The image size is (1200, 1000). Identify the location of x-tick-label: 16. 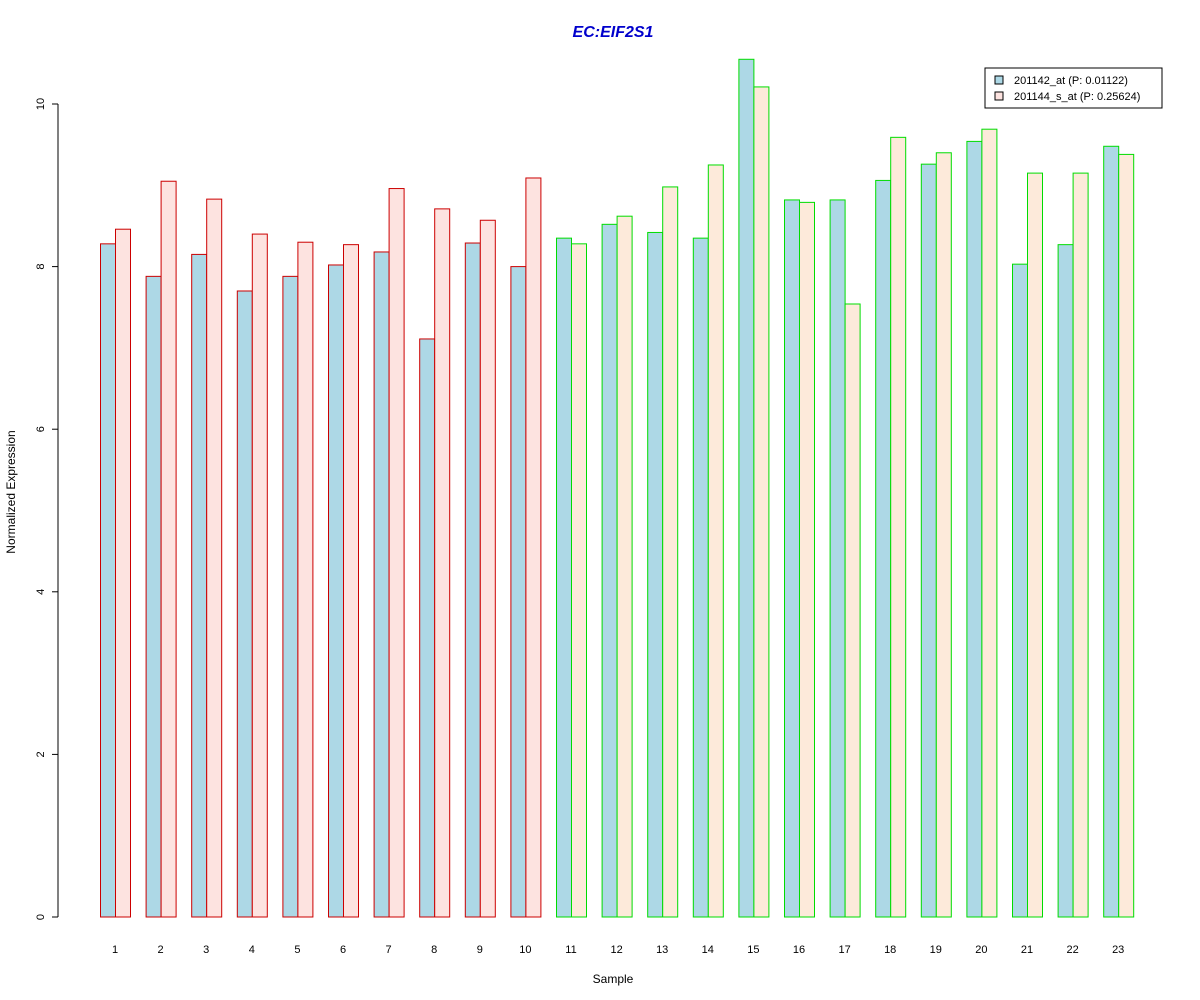
(799, 950).